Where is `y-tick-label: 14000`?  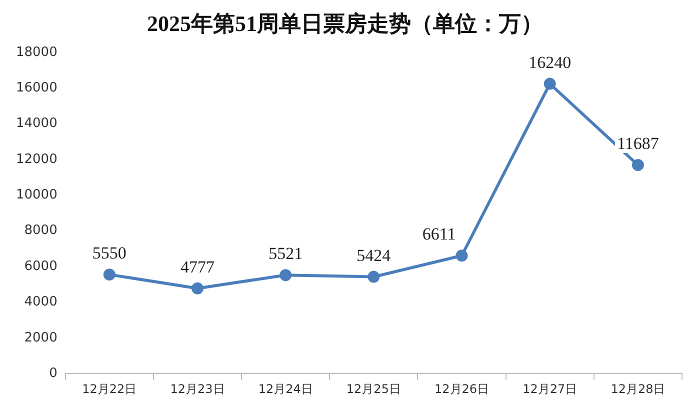
y-tick-label: 14000 is located at coordinates (37, 124).